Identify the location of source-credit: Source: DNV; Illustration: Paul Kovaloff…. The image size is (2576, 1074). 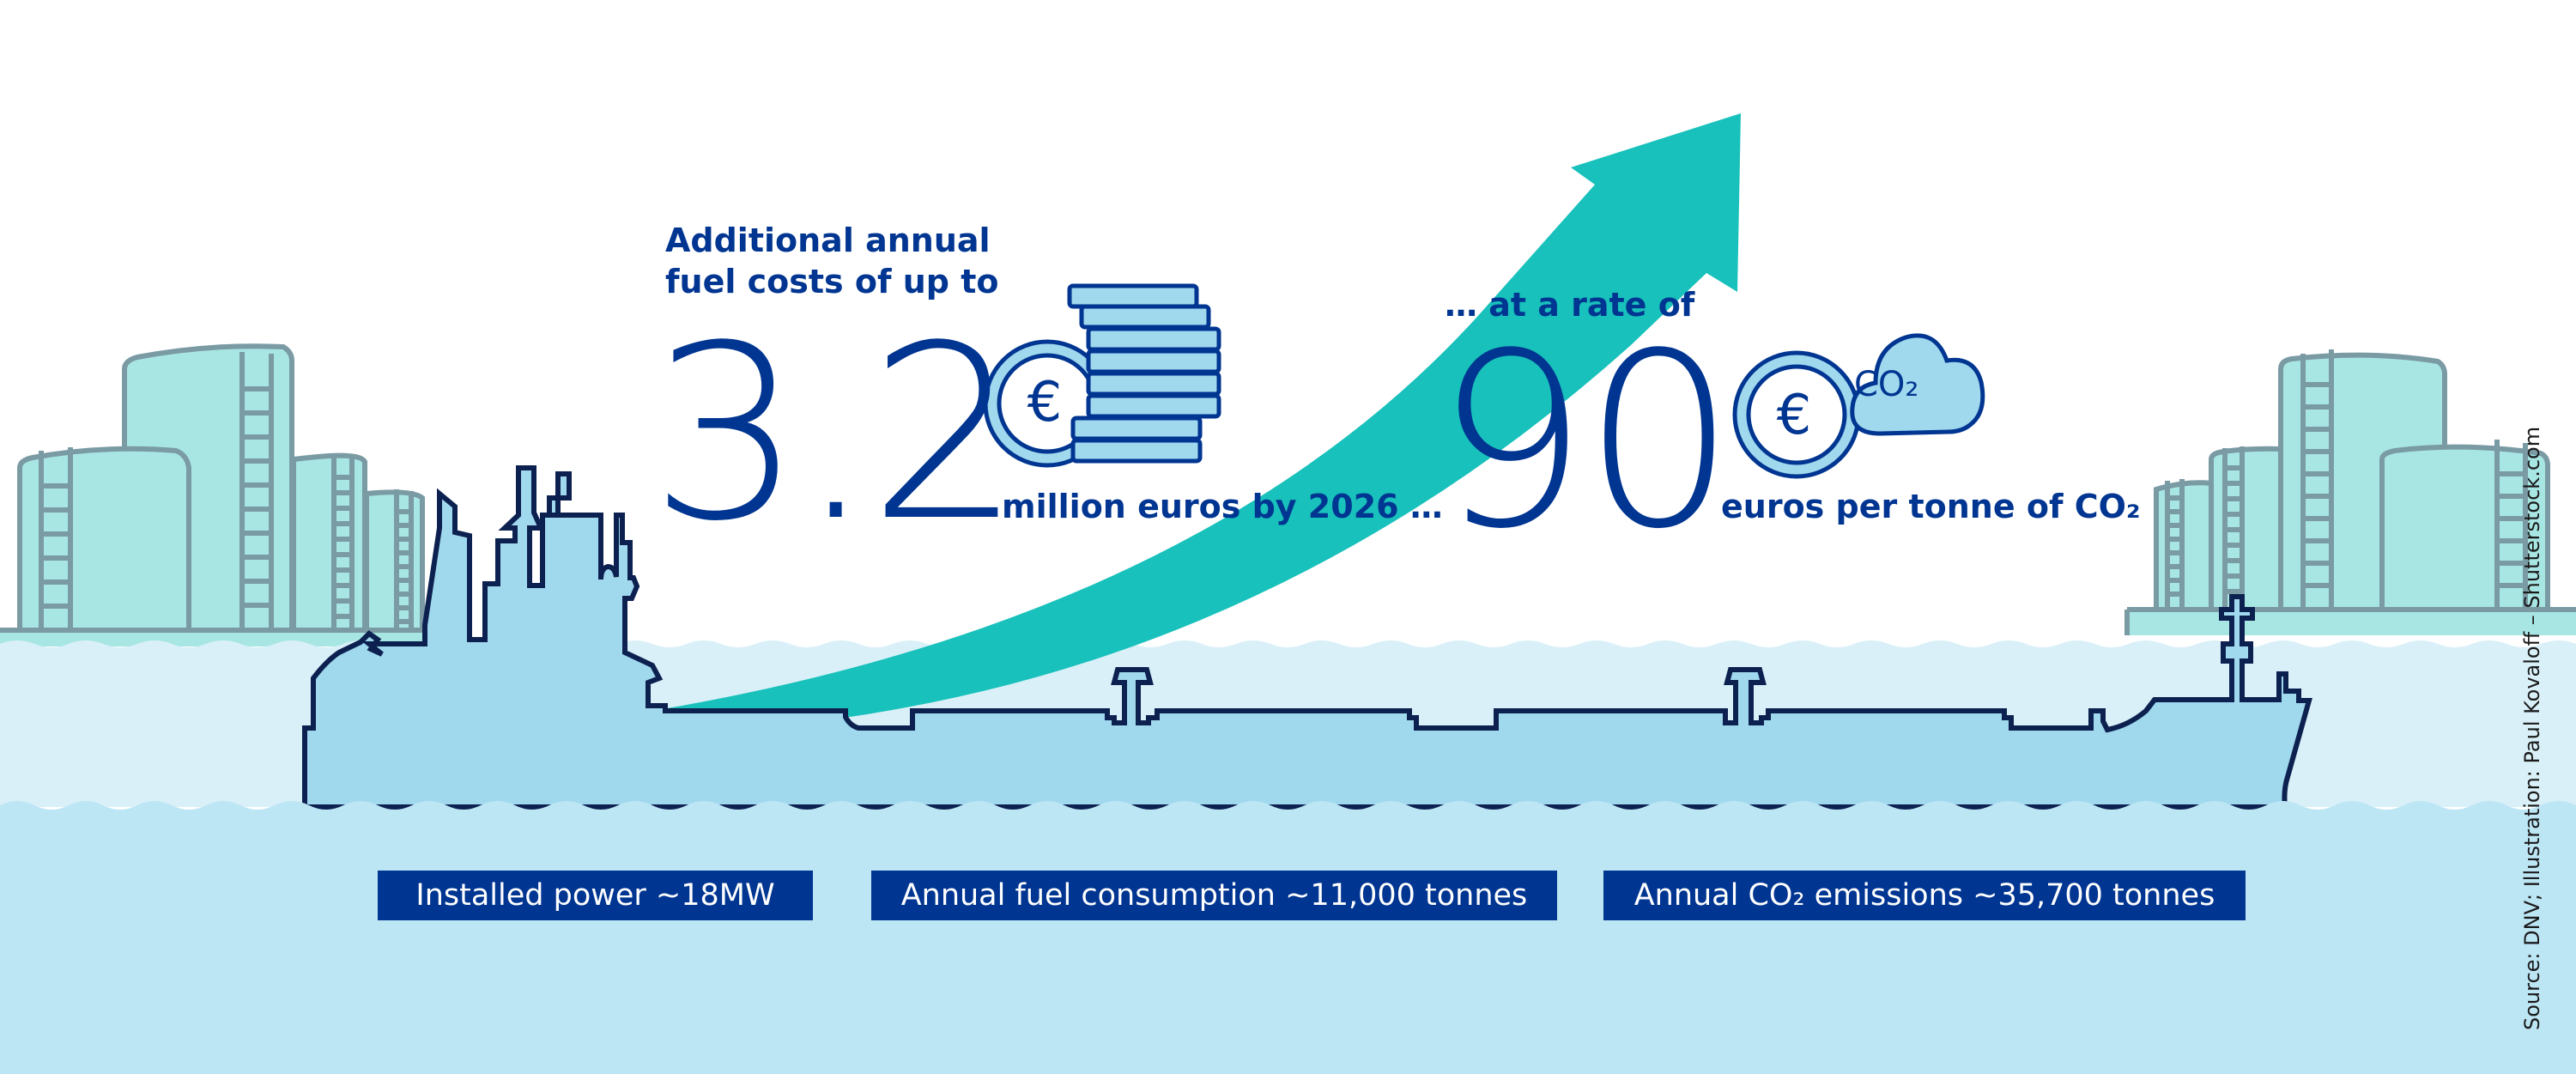
(2532, 728).